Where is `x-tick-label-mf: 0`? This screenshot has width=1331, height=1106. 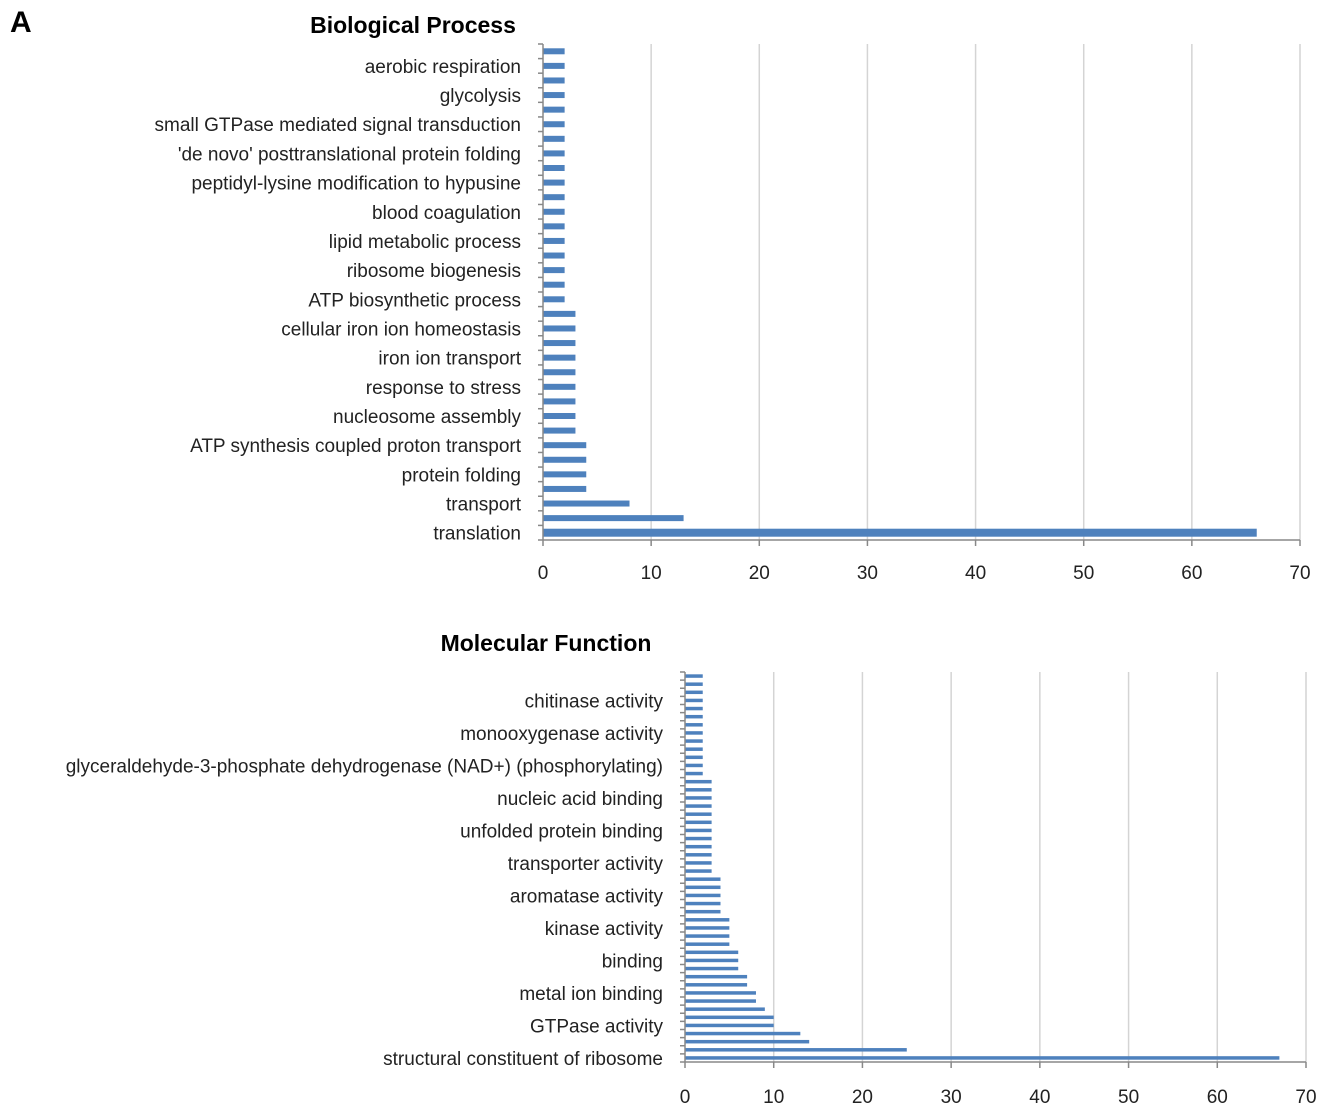 x-tick-label-mf: 0 is located at coordinates (685, 1096).